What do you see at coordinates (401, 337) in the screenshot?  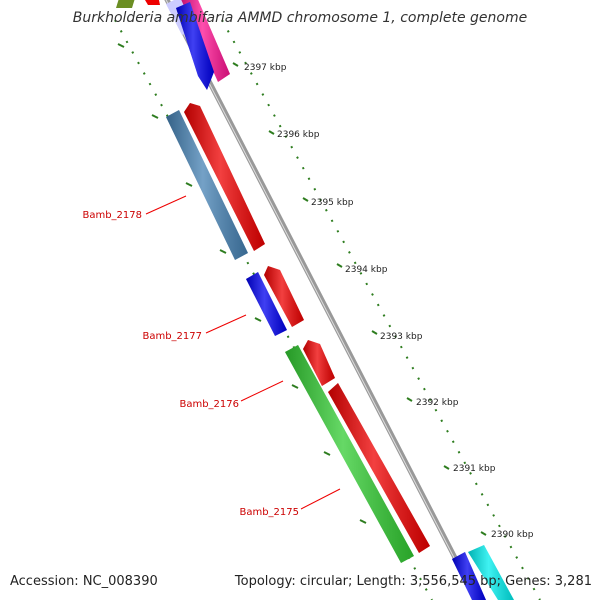 I see `tick-label: 2393 kbp` at bounding box center [401, 337].